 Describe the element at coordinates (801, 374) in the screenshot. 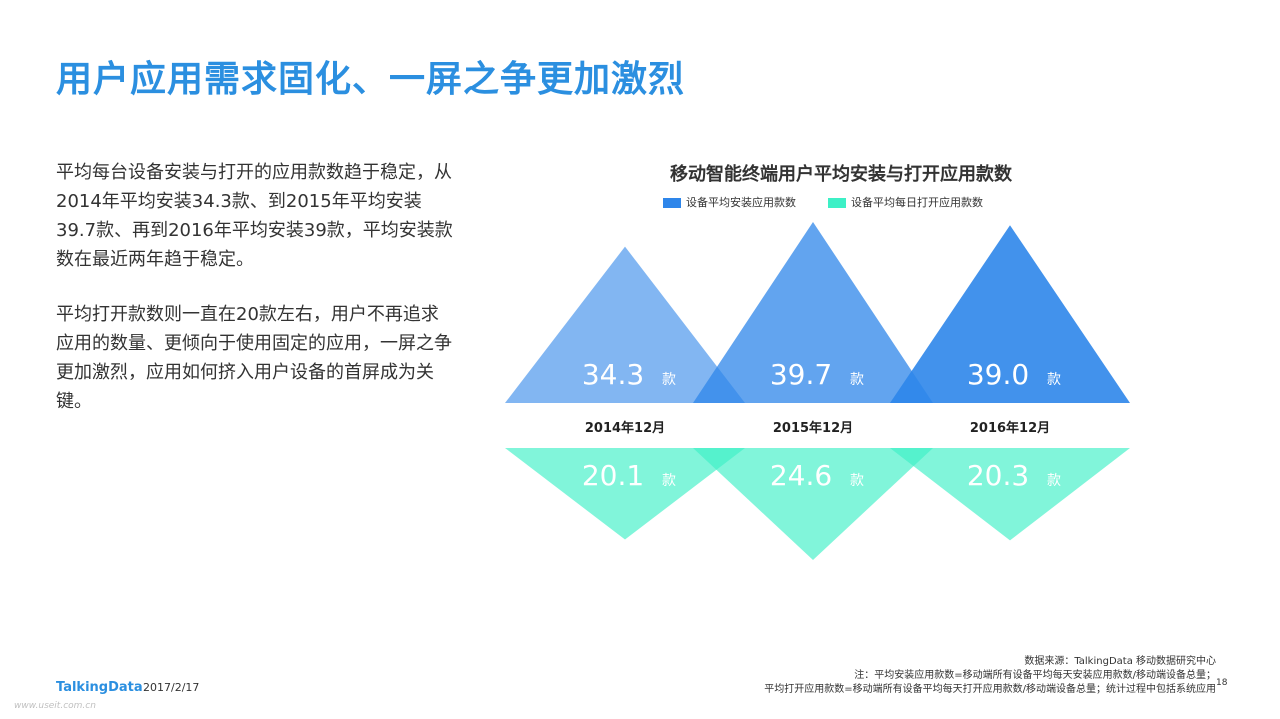

I see `value-label-installed-2: 39.7` at that location.